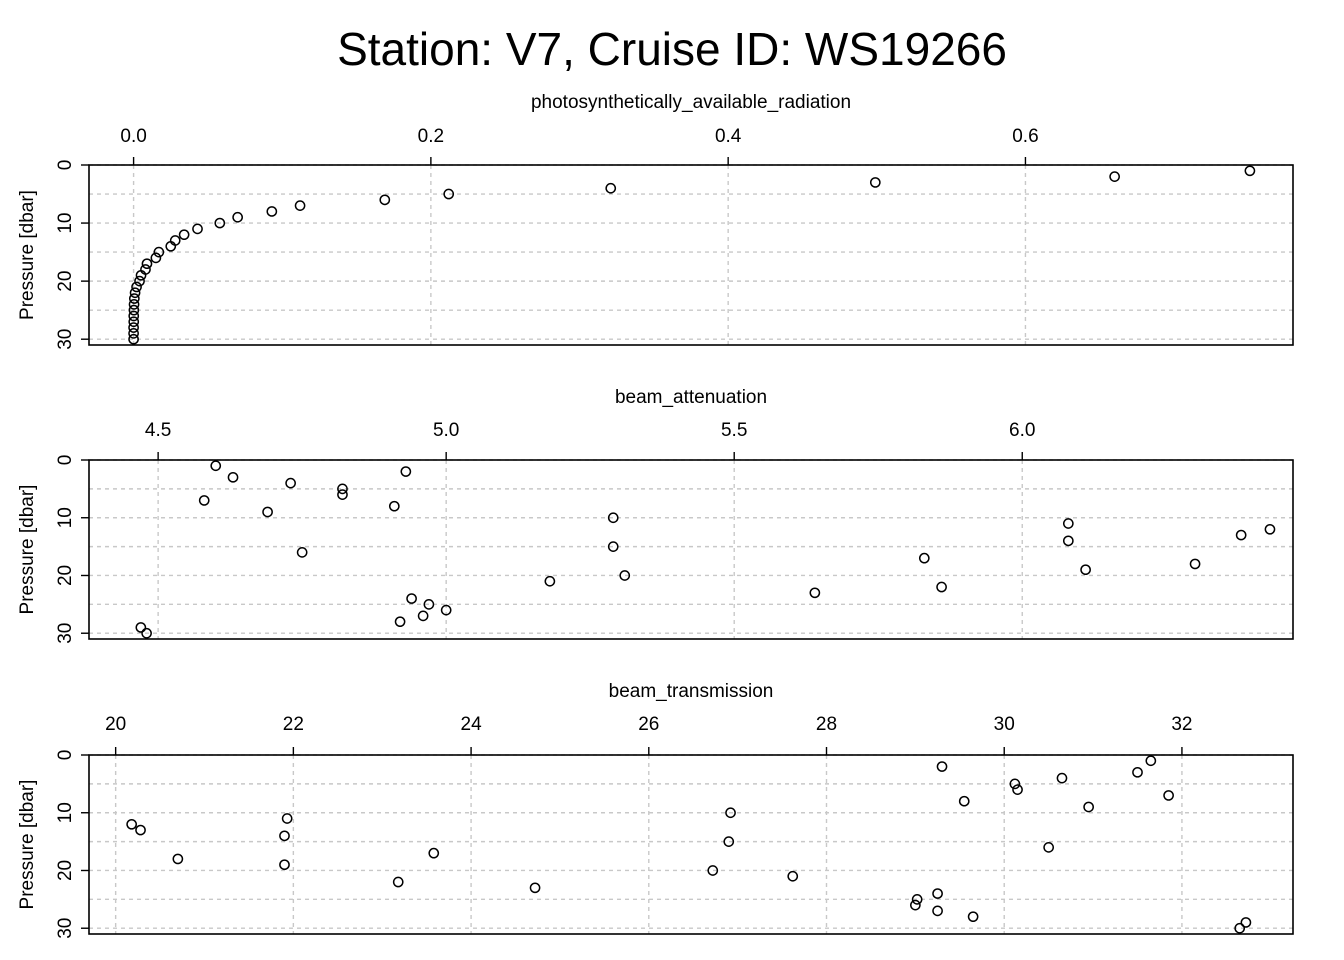 The width and height of the screenshot is (1344, 960). Describe the element at coordinates (691, 102) in the screenshot. I see `x-axis-label: photosynthetically_available_radiation` at that location.